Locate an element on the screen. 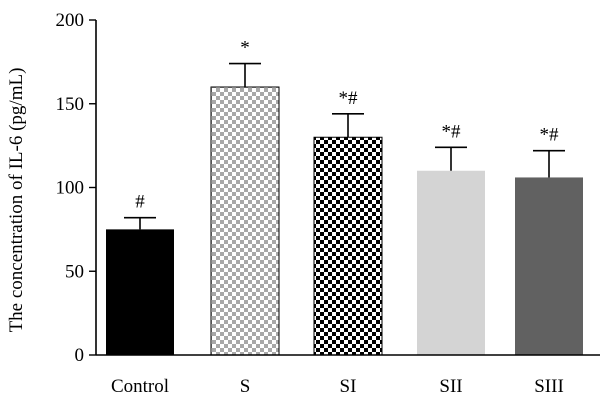 This screenshot has height=405, width=600. annotation-s: * is located at coordinates (245, 48).